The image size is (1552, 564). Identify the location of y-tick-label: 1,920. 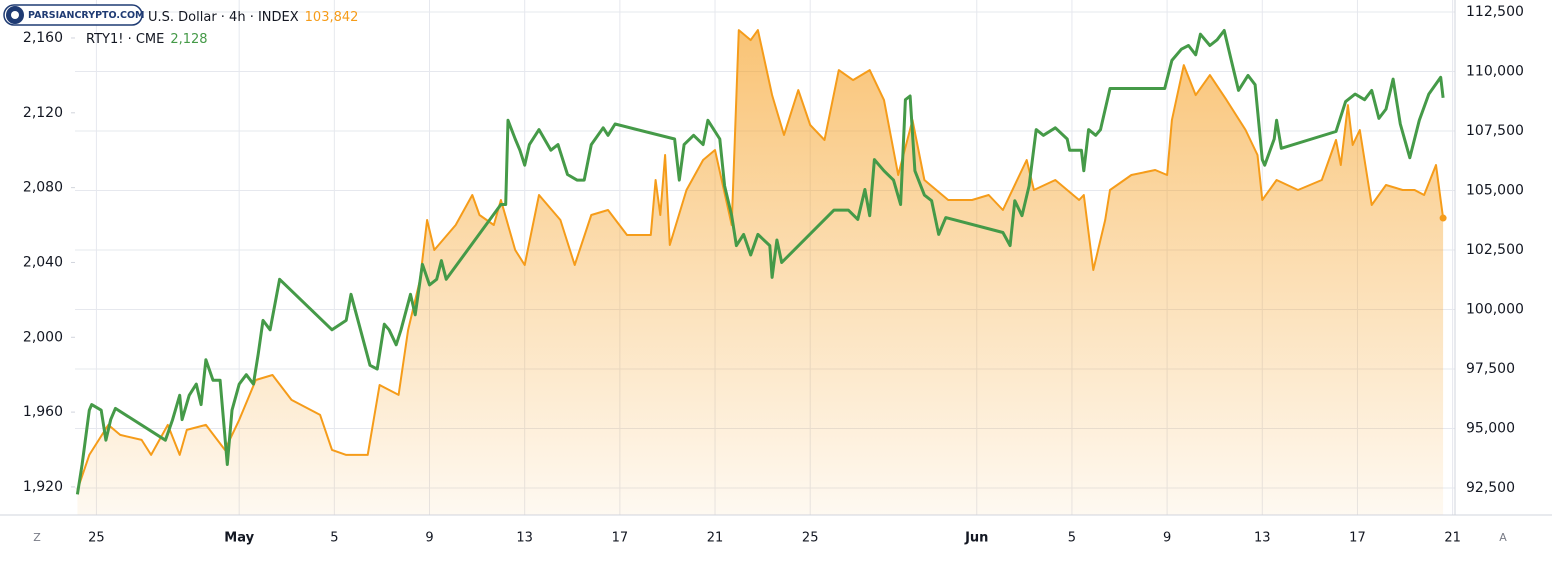
(43, 487).